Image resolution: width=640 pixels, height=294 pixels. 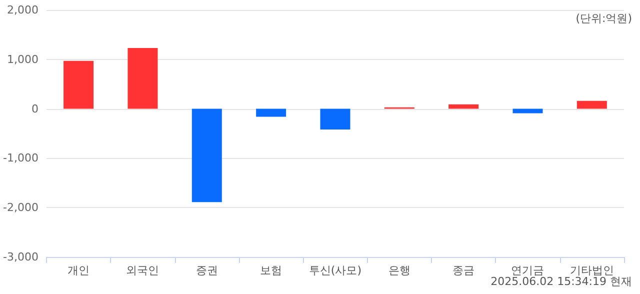 I want to click on x-tick-label: 개인, so click(x=79, y=270).